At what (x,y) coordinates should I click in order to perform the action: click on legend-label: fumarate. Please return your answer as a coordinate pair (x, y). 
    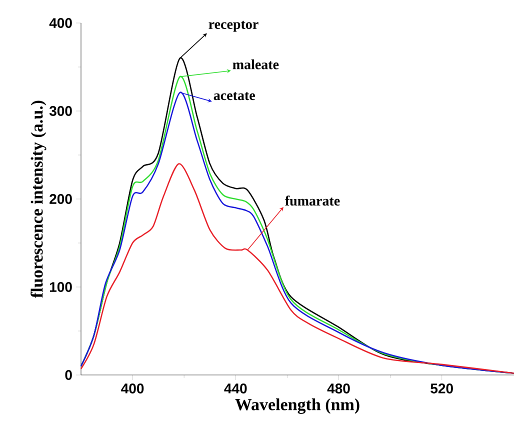
    Looking at the image, I should click on (312, 201).